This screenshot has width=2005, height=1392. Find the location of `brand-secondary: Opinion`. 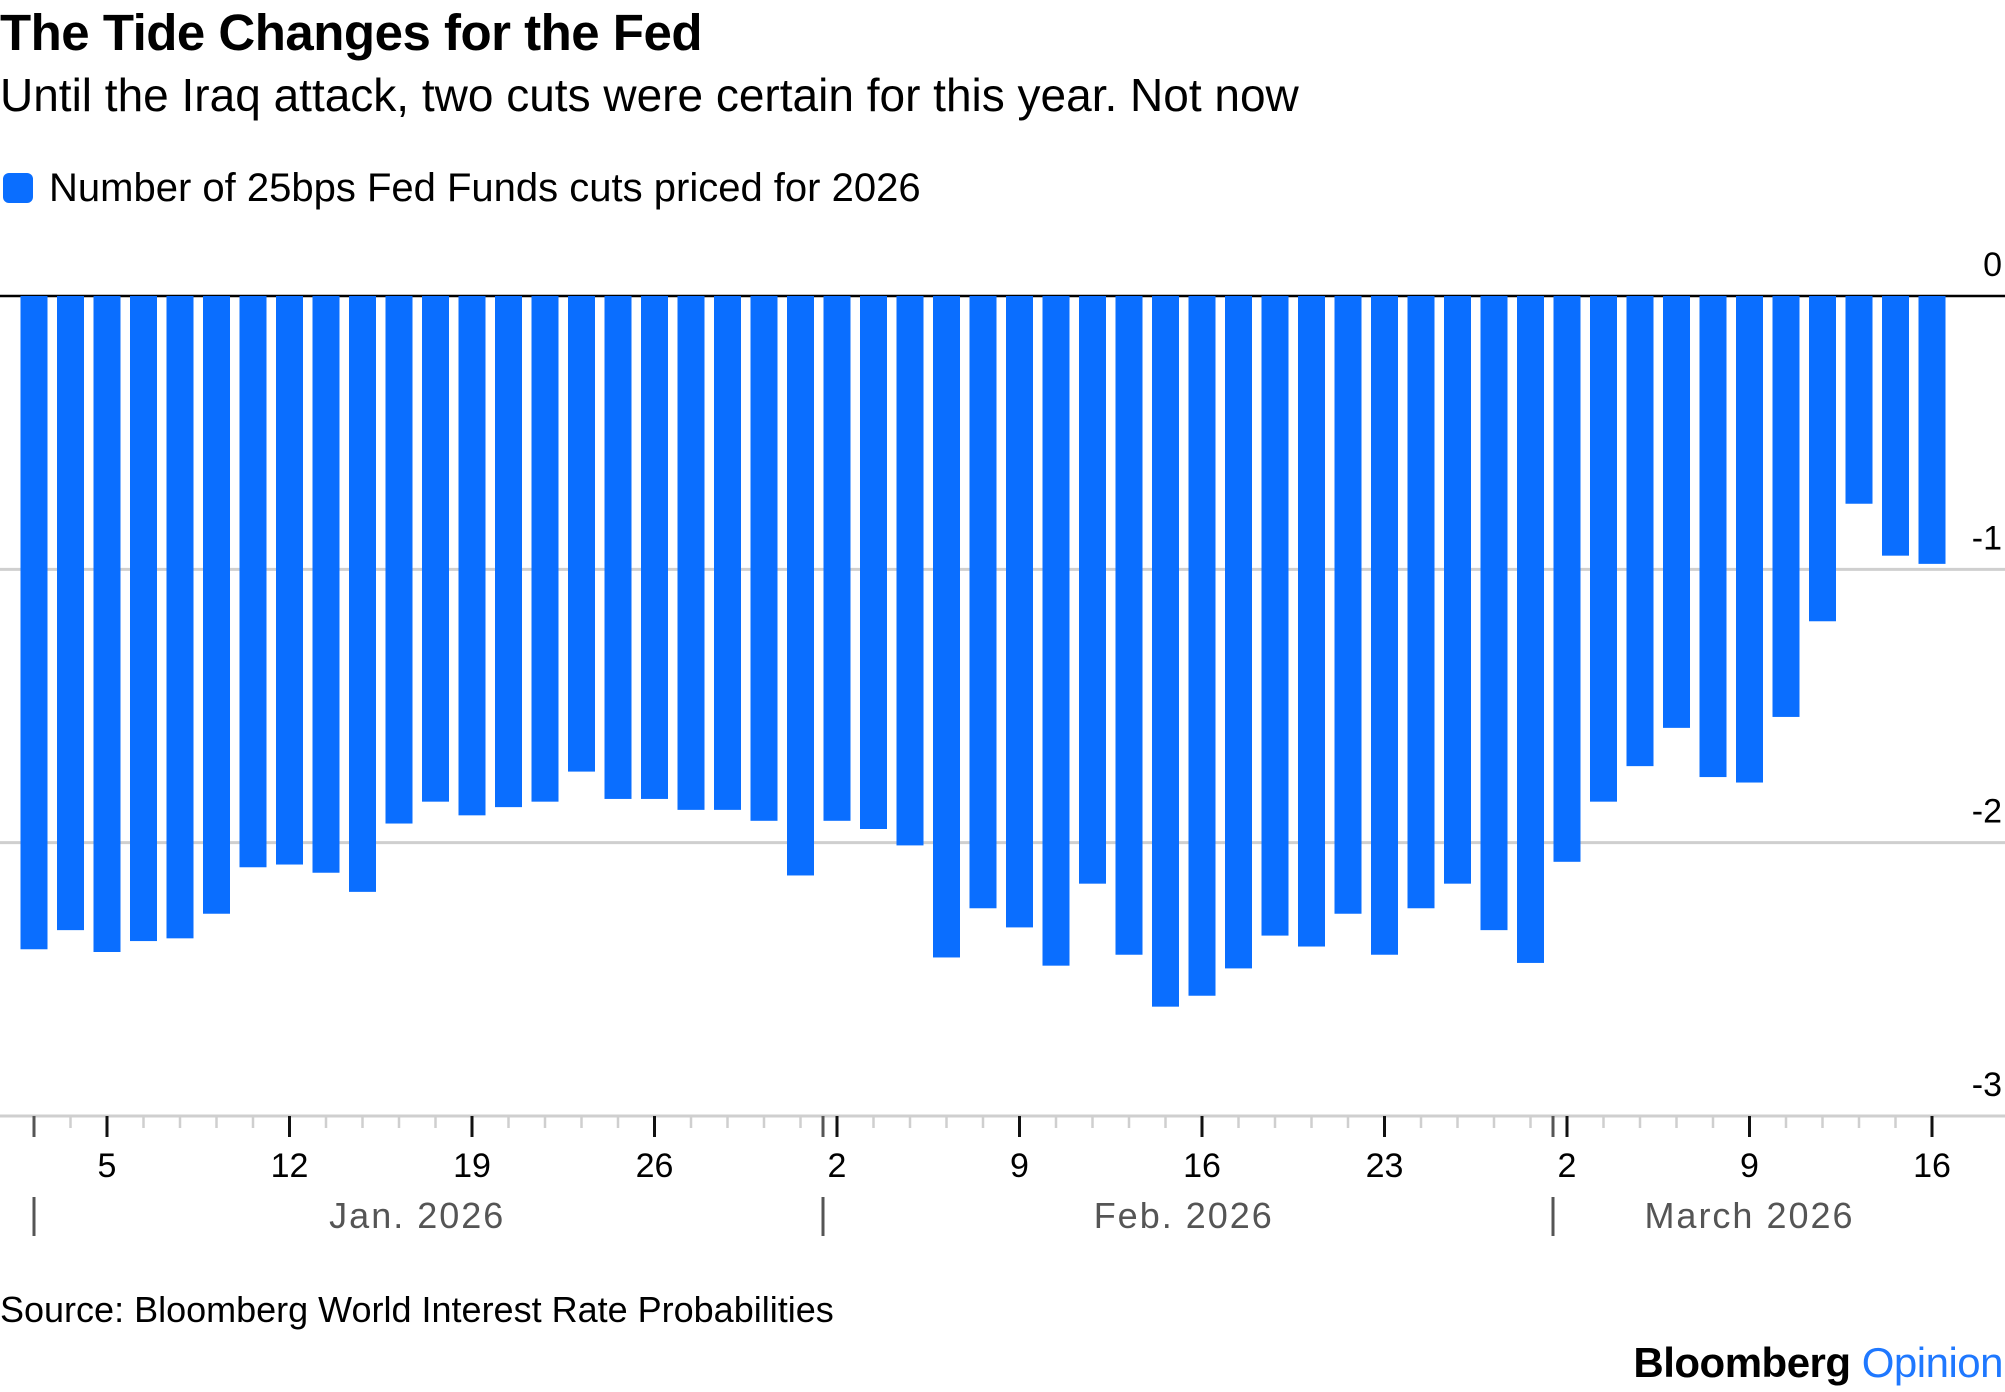

brand-secondary: Opinion is located at coordinates (1932, 1362).